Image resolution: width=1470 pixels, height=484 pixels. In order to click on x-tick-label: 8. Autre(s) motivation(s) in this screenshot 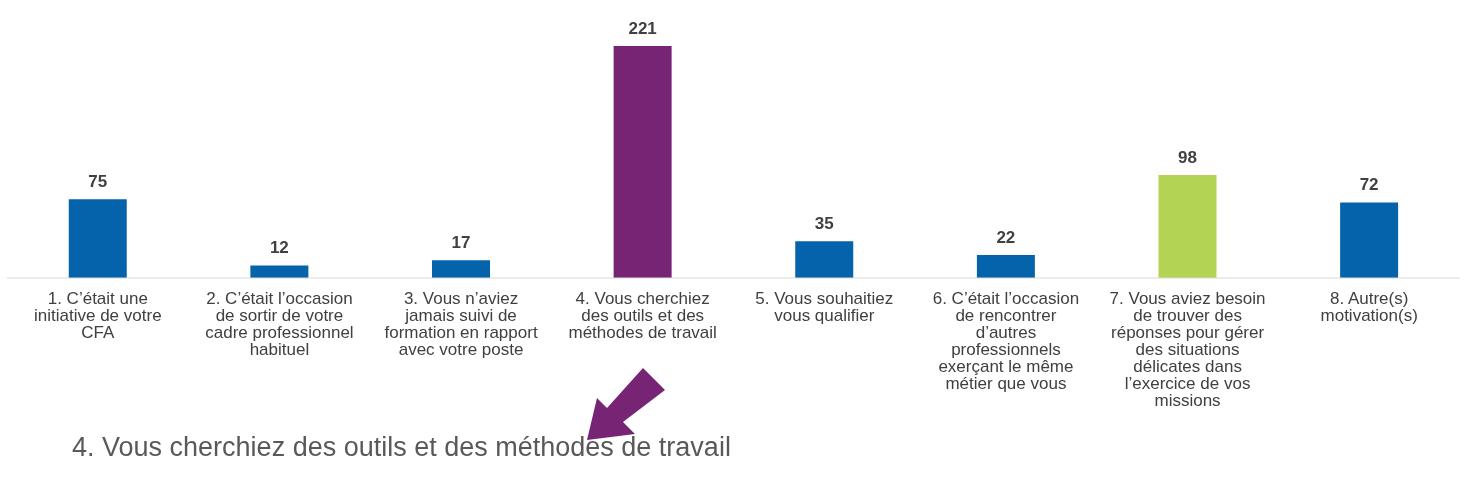, I will do `click(1369, 307)`.